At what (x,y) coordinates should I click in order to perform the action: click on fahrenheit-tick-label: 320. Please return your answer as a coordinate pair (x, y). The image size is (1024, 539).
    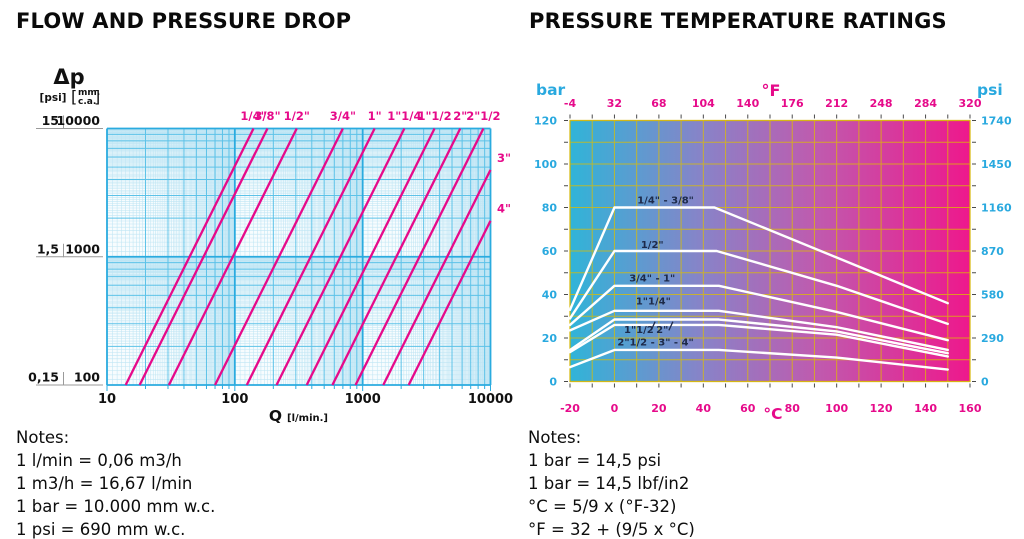
    Looking at the image, I should click on (970, 103).